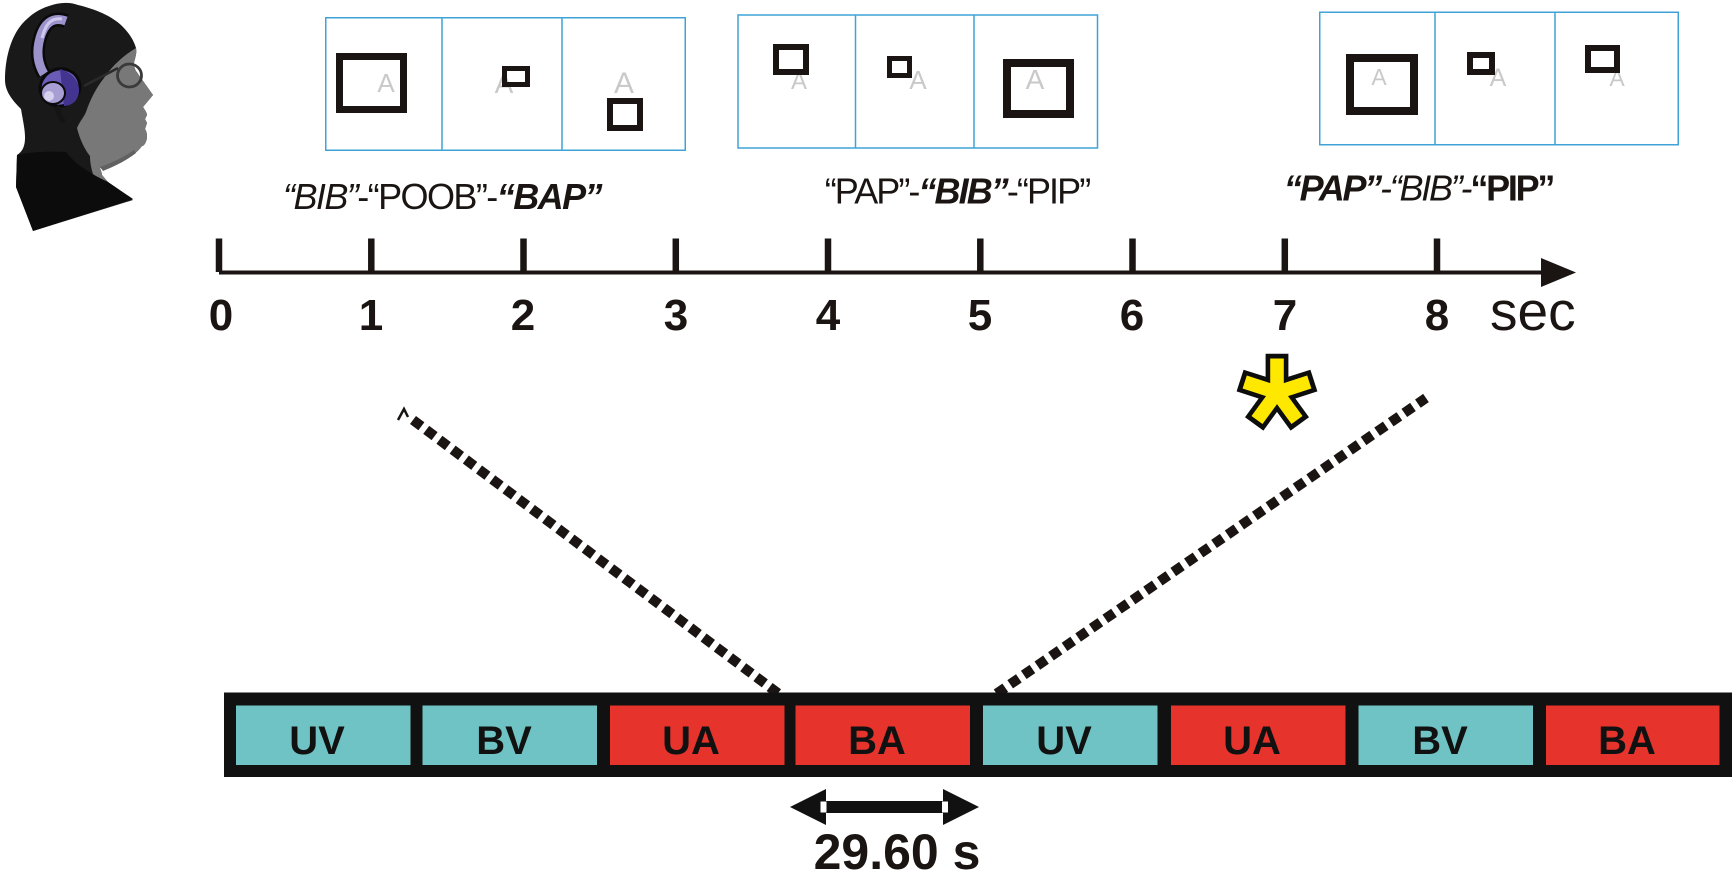  What do you see at coordinates (442, 196) in the screenshot?
I see `svg-text: “BIB”-“POOB”-“BAP”` at bounding box center [442, 196].